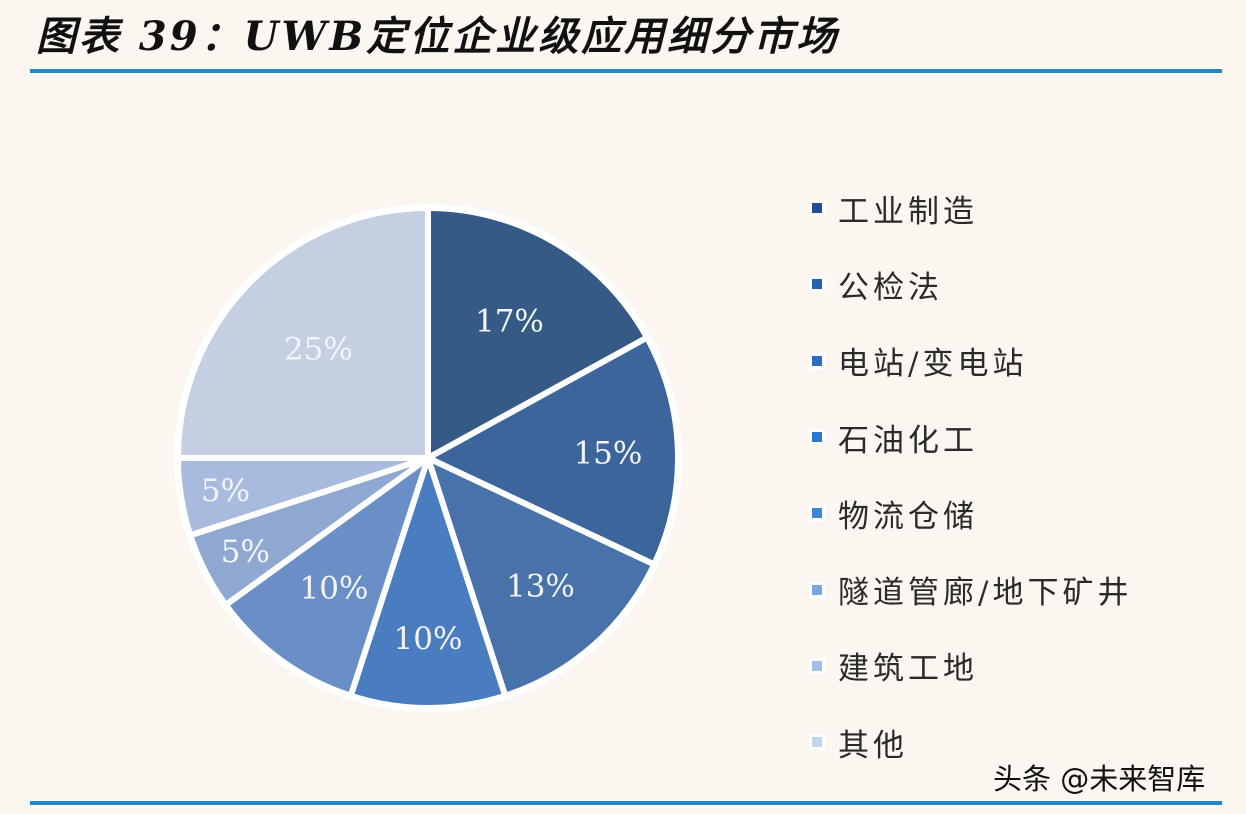 The height and width of the screenshot is (814, 1246). What do you see at coordinates (1099, 779) in the screenshot?
I see `watermark: 头条 @未来智库` at bounding box center [1099, 779].